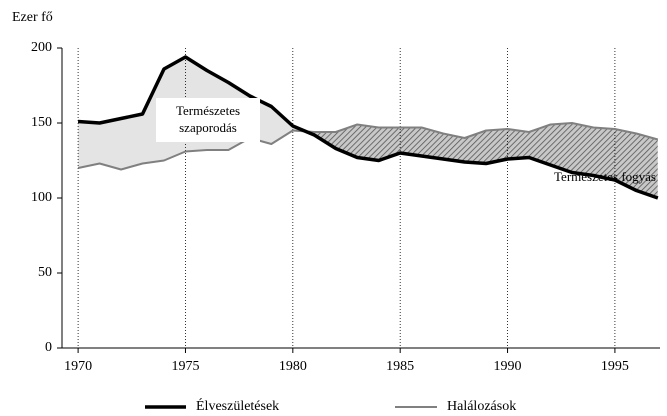 The image size is (667, 416). Describe the element at coordinates (208, 127) in the screenshot. I see `annotation: szaporodás` at that location.